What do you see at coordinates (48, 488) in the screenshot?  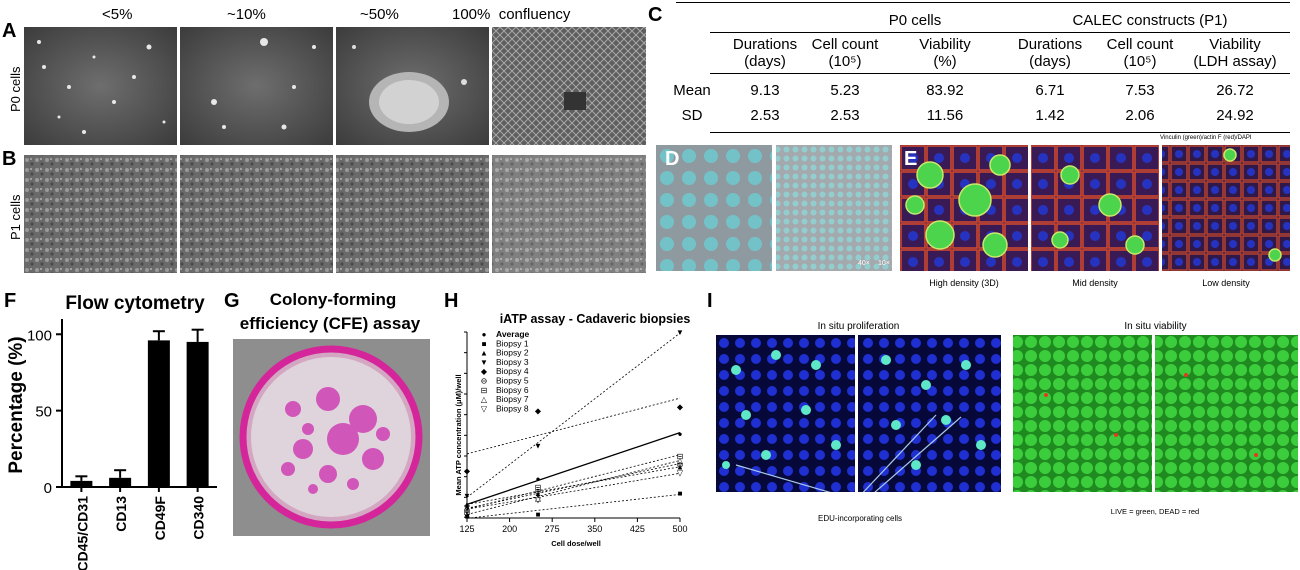 I see `flow-y-tick-label: 0` at bounding box center [48, 488].